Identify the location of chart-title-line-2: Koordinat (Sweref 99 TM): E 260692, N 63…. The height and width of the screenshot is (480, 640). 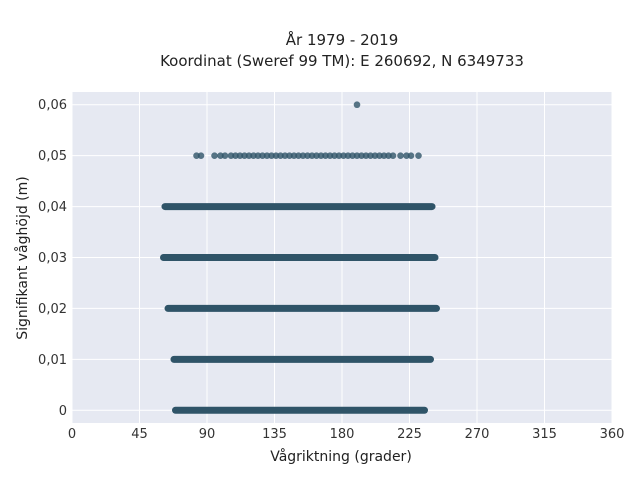
(342, 61).